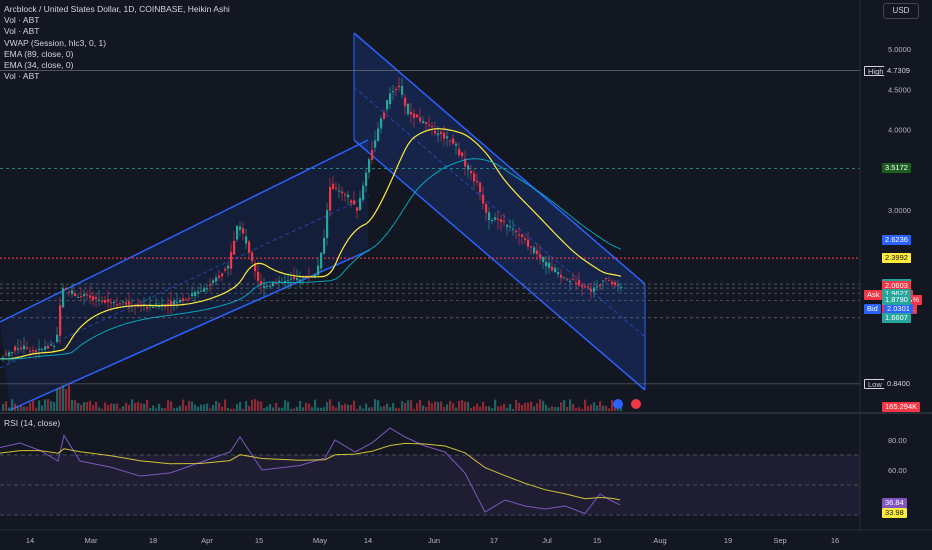  I want to click on rsi-legend: RSI (14, close), so click(32, 423).